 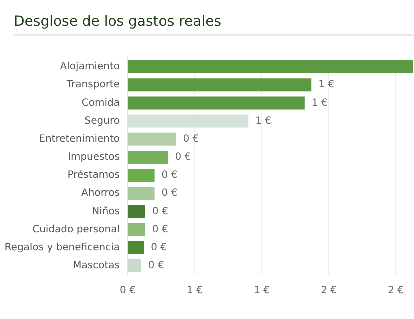 I want to click on y-tick-label: Préstamos, so click(x=94, y=176).